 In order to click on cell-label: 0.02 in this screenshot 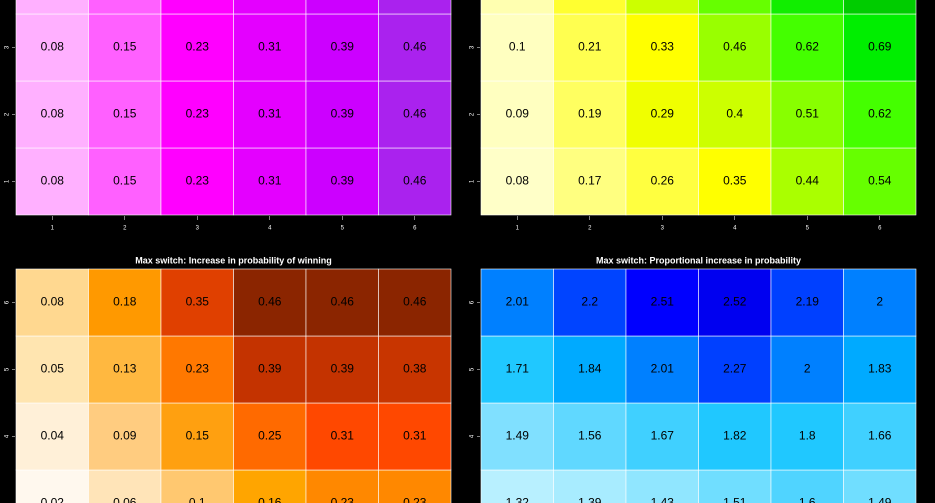, I will do `click(53, 499)`.